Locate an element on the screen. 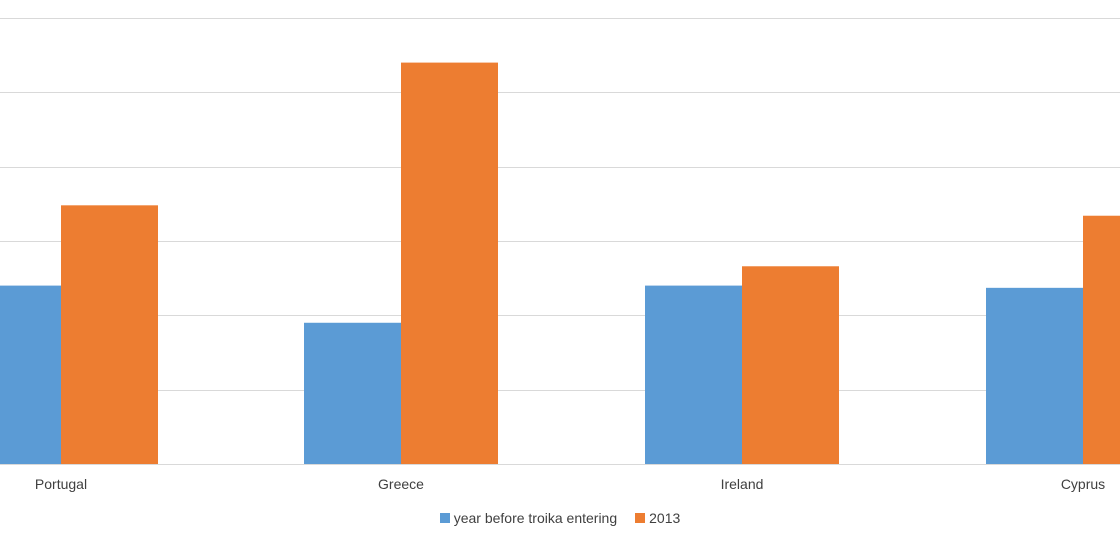 The height and width of the screenshot is (560, 1120). legend-label-series-0: year before troika entering is located at coordinates (535, 518).